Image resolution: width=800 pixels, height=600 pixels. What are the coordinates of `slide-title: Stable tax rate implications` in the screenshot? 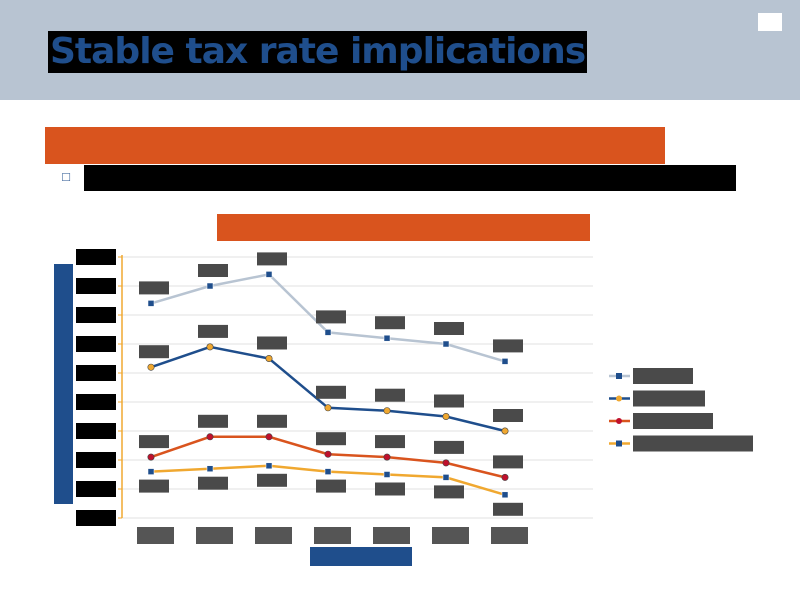 It's located at (318, 52).